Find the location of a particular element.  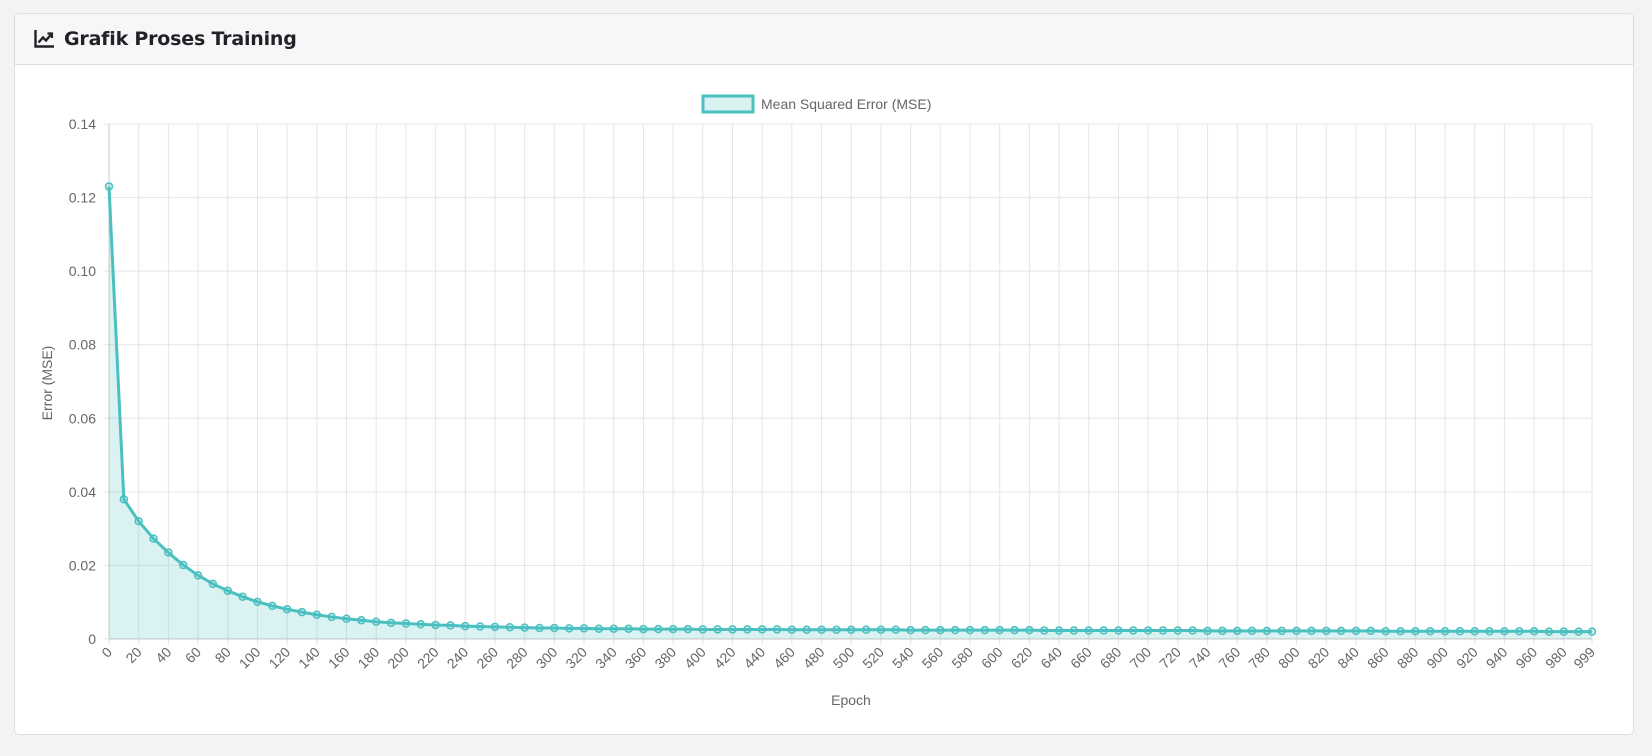

legend-label: Mean Squared Error (MSE) is located at coordinates (846, 104).